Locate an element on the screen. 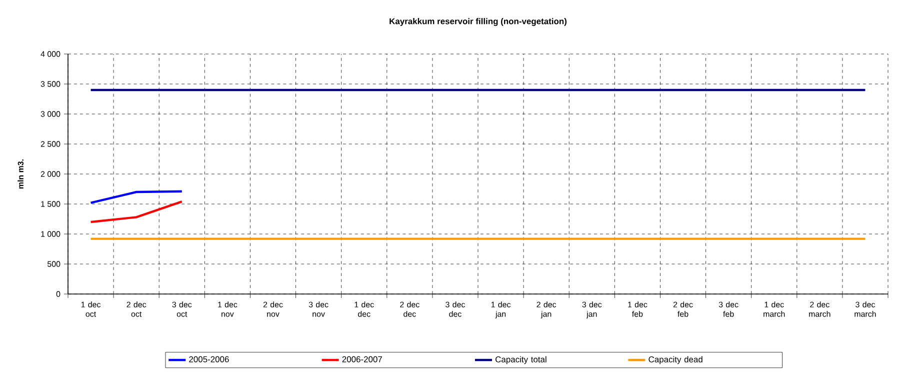 The height and width of the screenshot is (385, 923). legend-label: Capacity total is located at coordinates (521, 360).